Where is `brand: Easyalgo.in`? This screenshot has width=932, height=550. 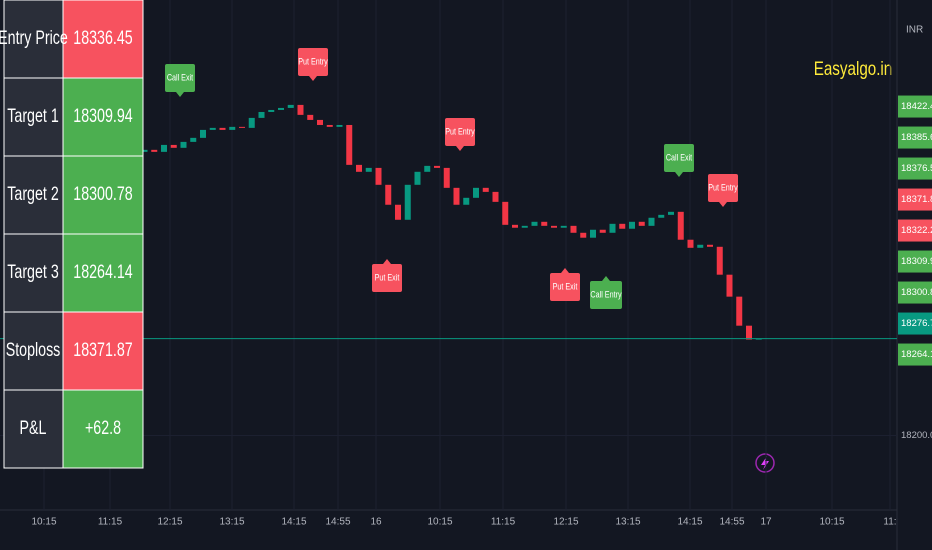 brand: Easyalgo.in is located at coordinates (853, 68).